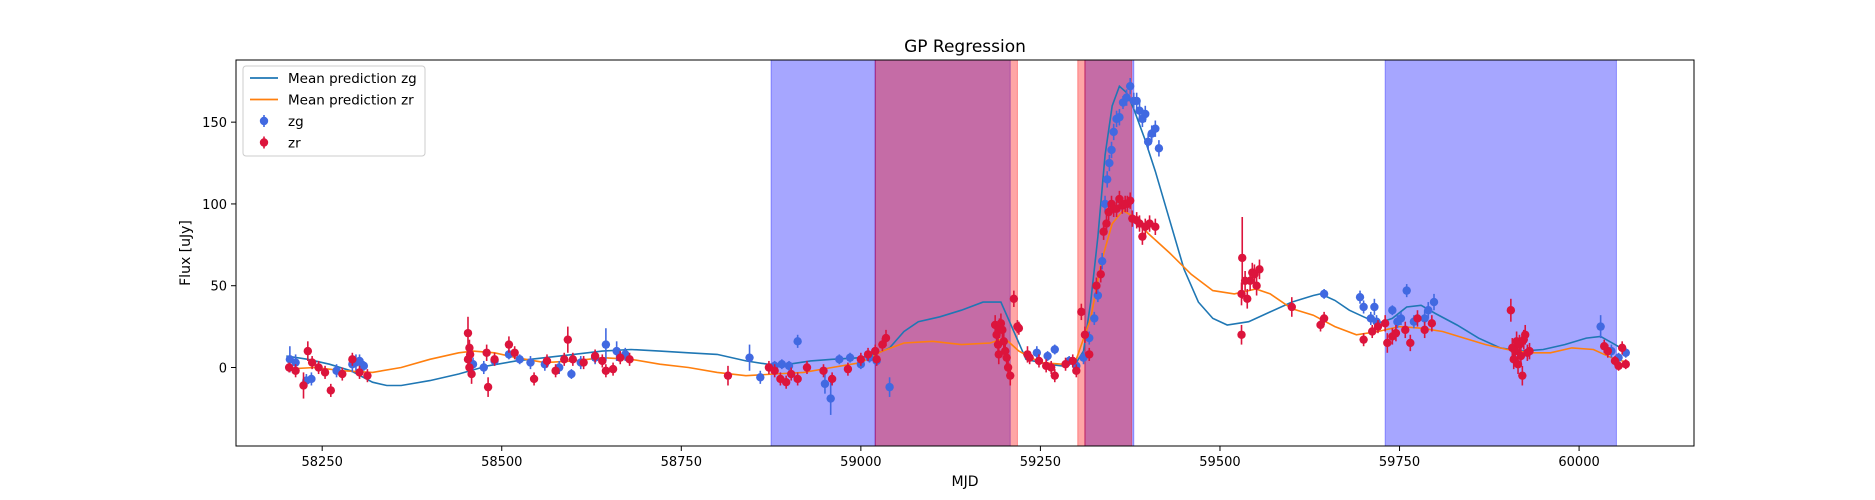  Describe the element at coordinates (351, 101) in the screenshot. I see `legend-label-mean-prediction-zr: Mean prediction zr` at that location.